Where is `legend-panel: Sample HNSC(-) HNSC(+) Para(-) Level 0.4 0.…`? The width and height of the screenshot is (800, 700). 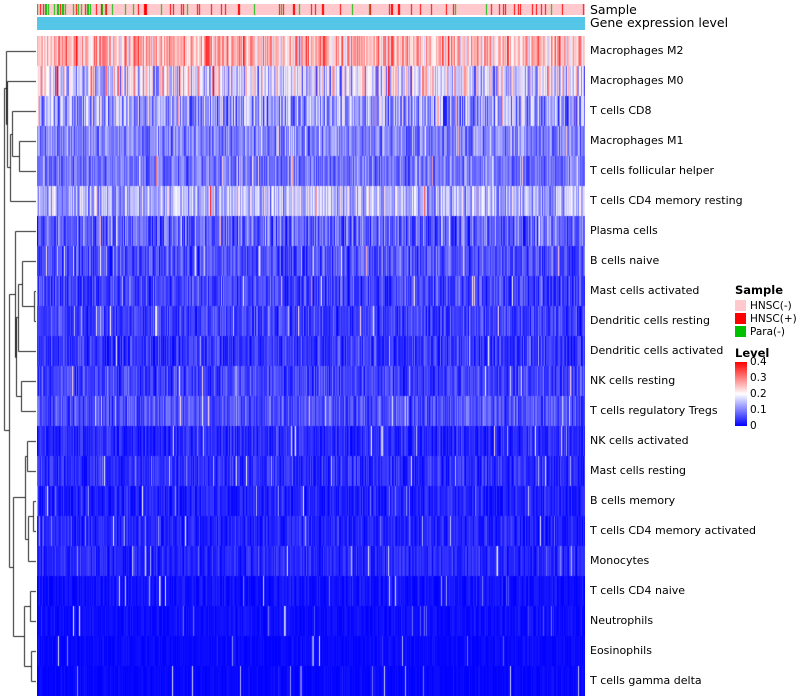
legend-panel: Sample HNSC(-) HNSC(+) Para(-) Level 0.4 0.… is located at coordinates (767, 357).